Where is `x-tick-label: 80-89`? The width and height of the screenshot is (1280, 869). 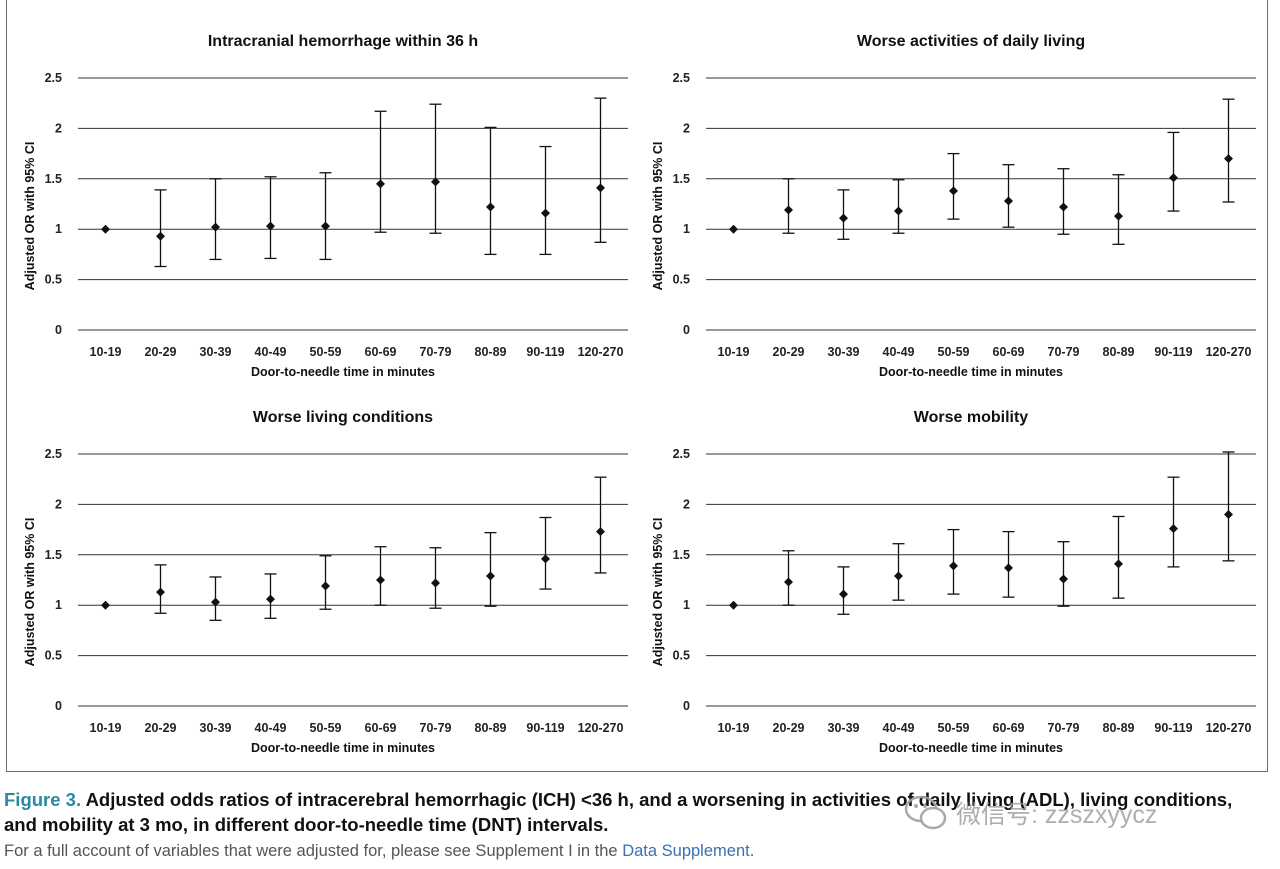
x-tick-label: 80-89 is located at coordinates (491, 352).